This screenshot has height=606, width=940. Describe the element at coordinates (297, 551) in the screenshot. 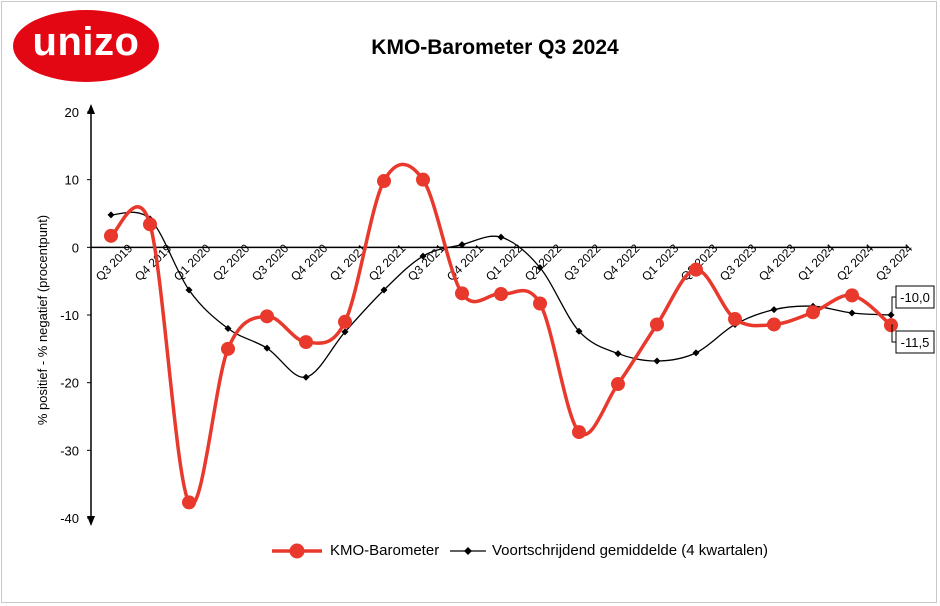

I see `legend-marker-kmo-barometer` at that location.